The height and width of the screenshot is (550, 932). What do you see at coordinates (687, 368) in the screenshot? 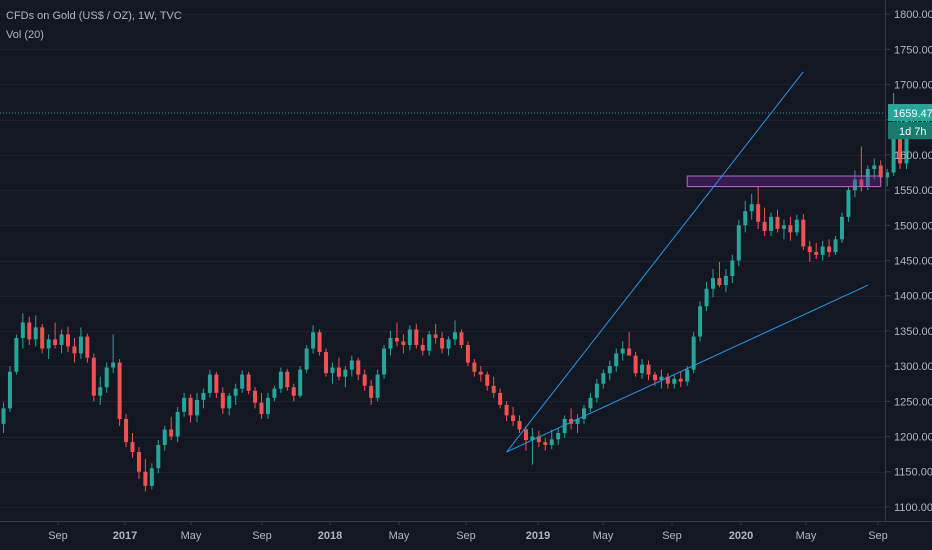
I see `lower-trendline` at bounding box center [687, 368].